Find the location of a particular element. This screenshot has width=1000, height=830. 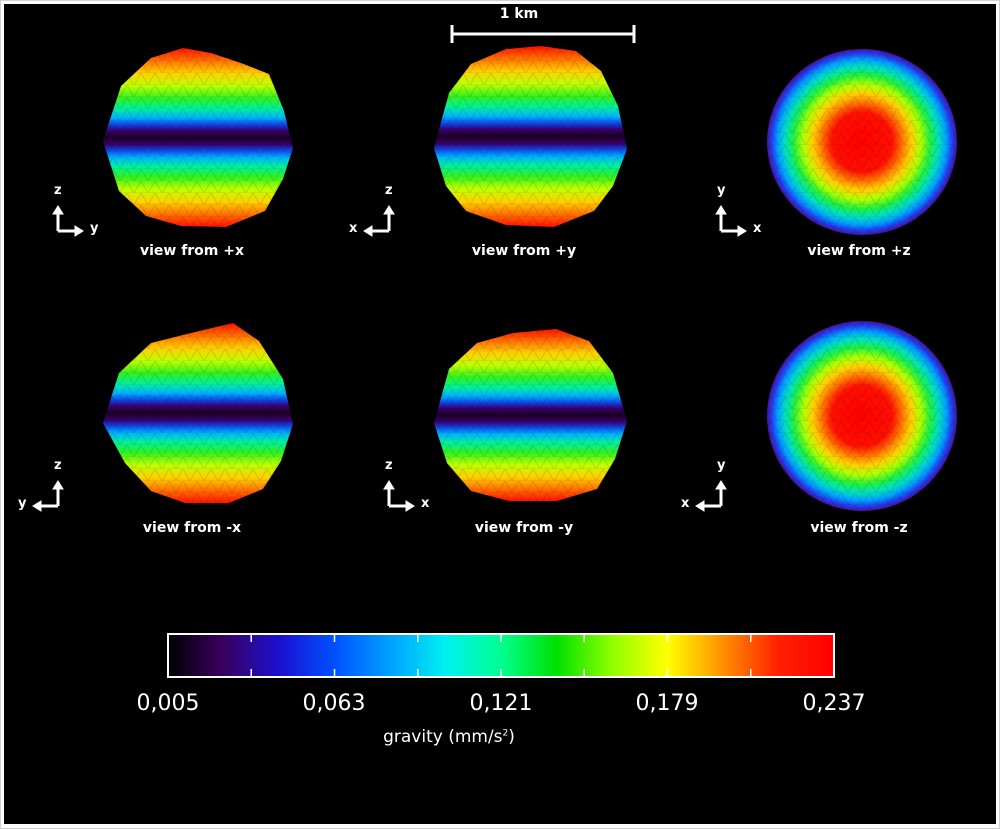

view-label: view from +y is located at coordinates (524, 251).